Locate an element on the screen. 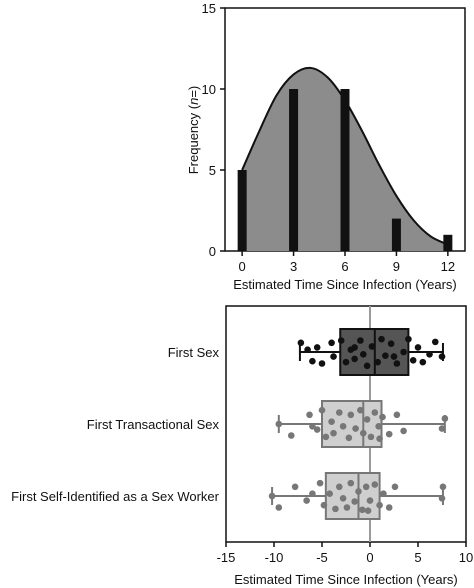 This screenshot has height=588, width=474. histogram-y-tick-label-0: 0 is located at coordinates (212, 251).